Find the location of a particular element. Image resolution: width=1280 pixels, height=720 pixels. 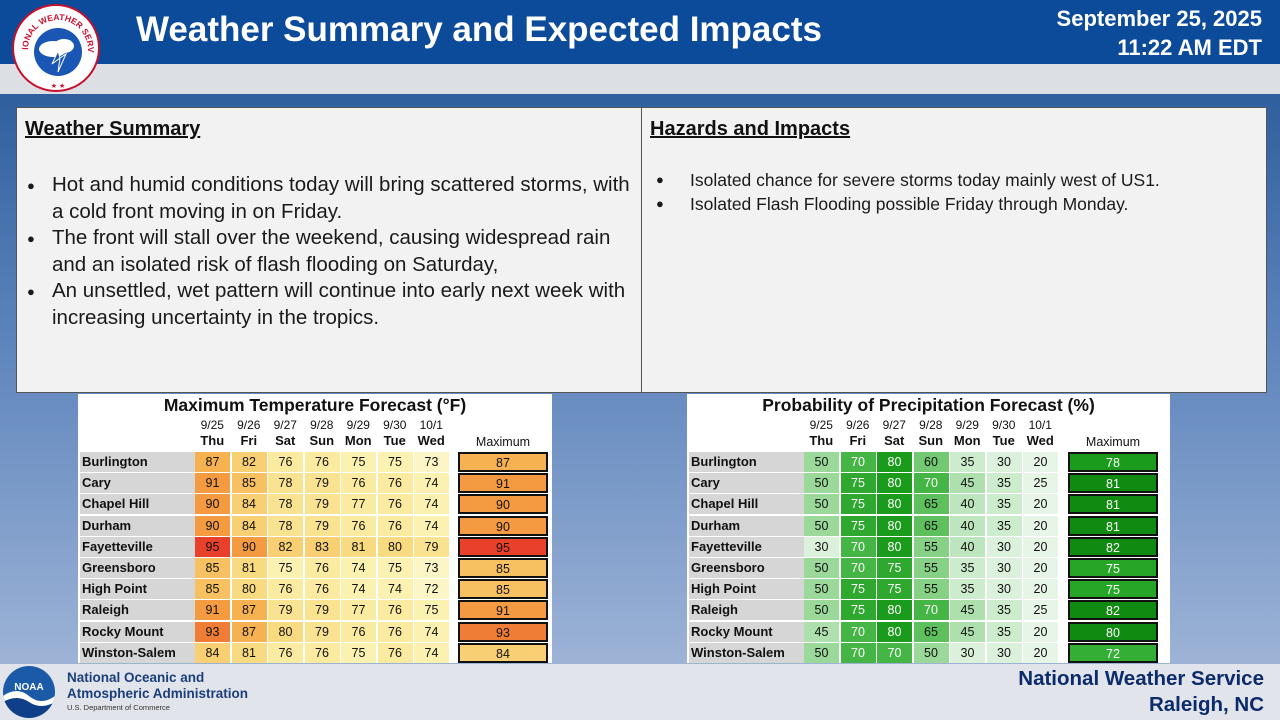

issue-datetime: September 25, 2025 11:22 AM EDT is located at coordinates (1159, 33).